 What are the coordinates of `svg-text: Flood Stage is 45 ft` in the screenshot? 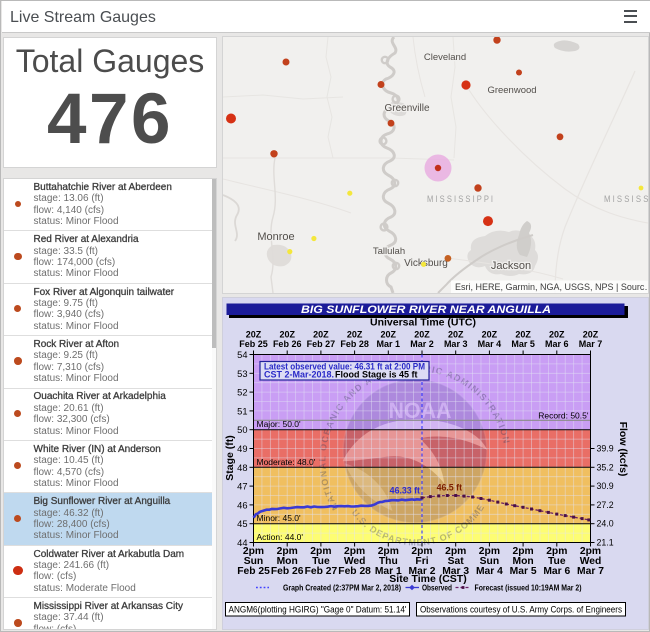 It's located at (376, 375).